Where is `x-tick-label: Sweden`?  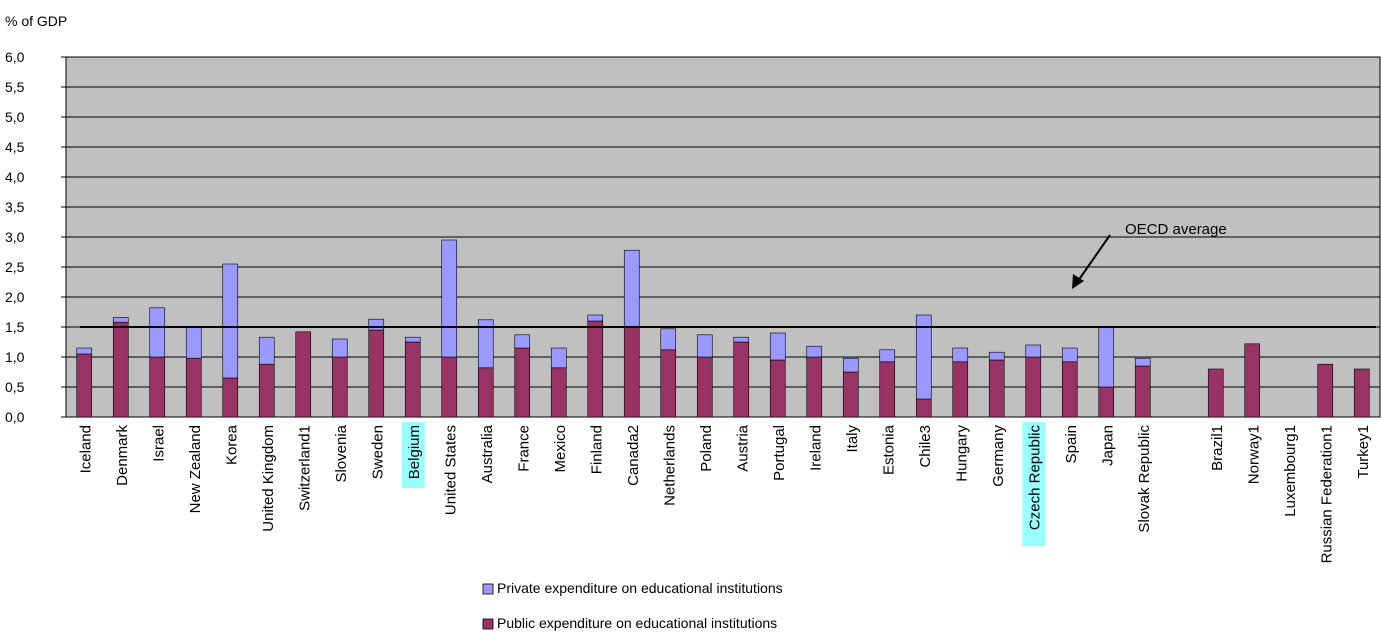 x-tick-label: Sweden is located at coordinates (377, 452).